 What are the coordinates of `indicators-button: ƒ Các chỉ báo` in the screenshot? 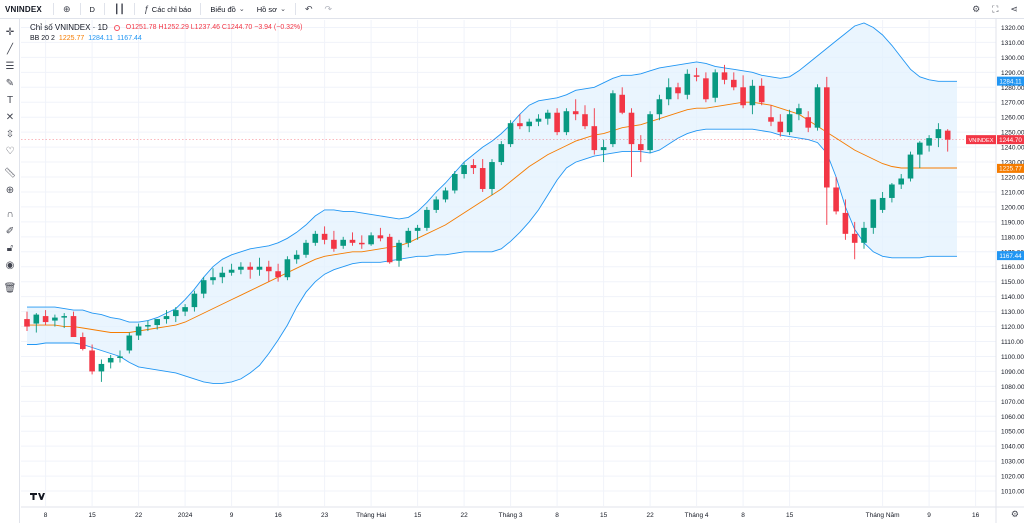 It's located at (168, 9).